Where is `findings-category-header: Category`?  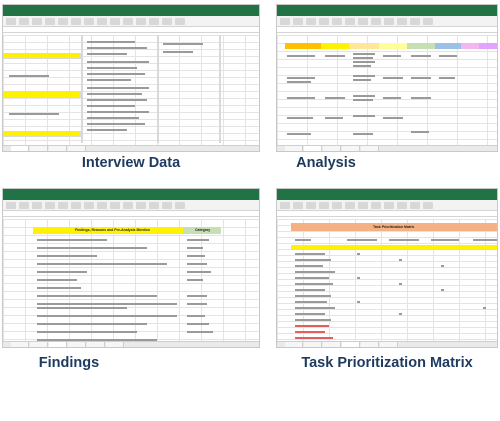 findings-category-header: Category is located at coordinates (203, 230).